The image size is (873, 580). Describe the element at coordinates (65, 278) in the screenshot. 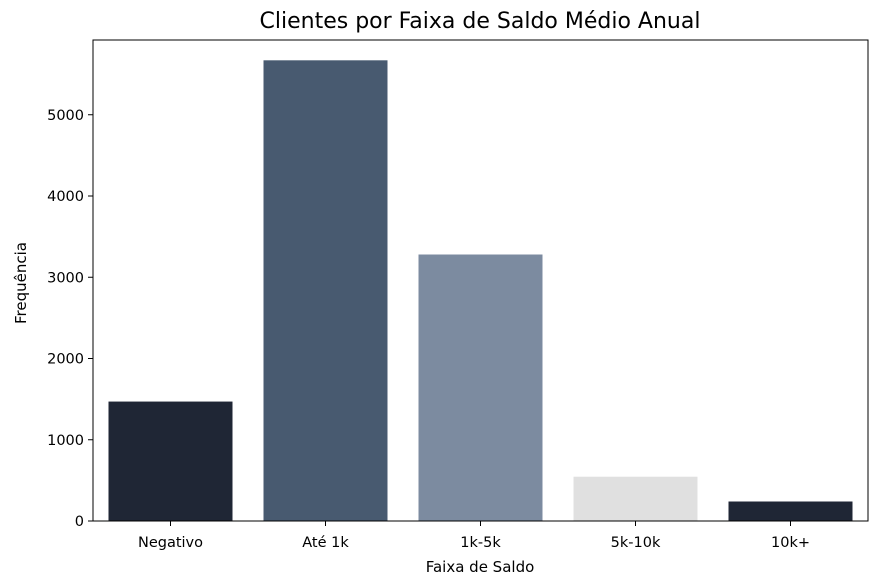

I see `y-tick-label: 3000` at that location.